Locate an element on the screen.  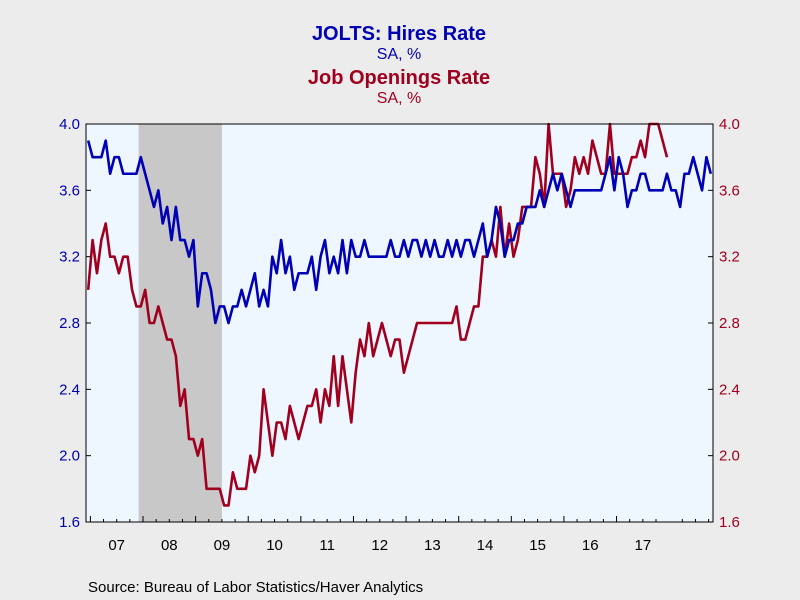
y-right-tick-label: 2.8 is located at coordinates (729, 323).